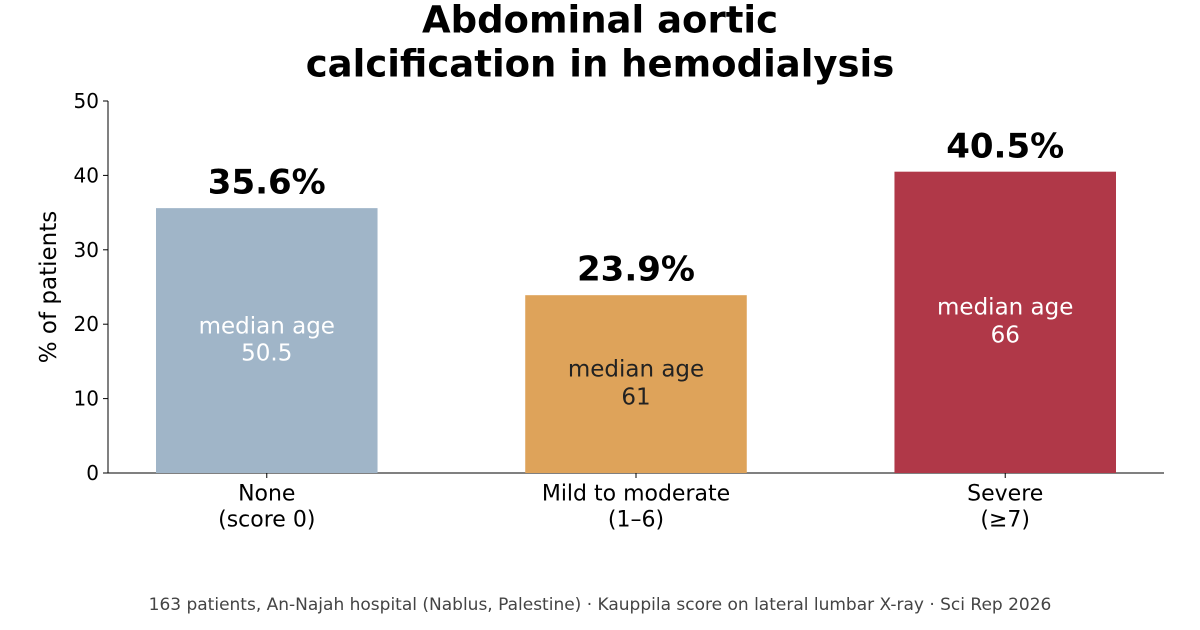 This screenshot has height=630, width=1200. What do you see at coordinates (86, 399) in the screenshot?
I see `y-tick-label: 10` at bounding box center [86, 399].